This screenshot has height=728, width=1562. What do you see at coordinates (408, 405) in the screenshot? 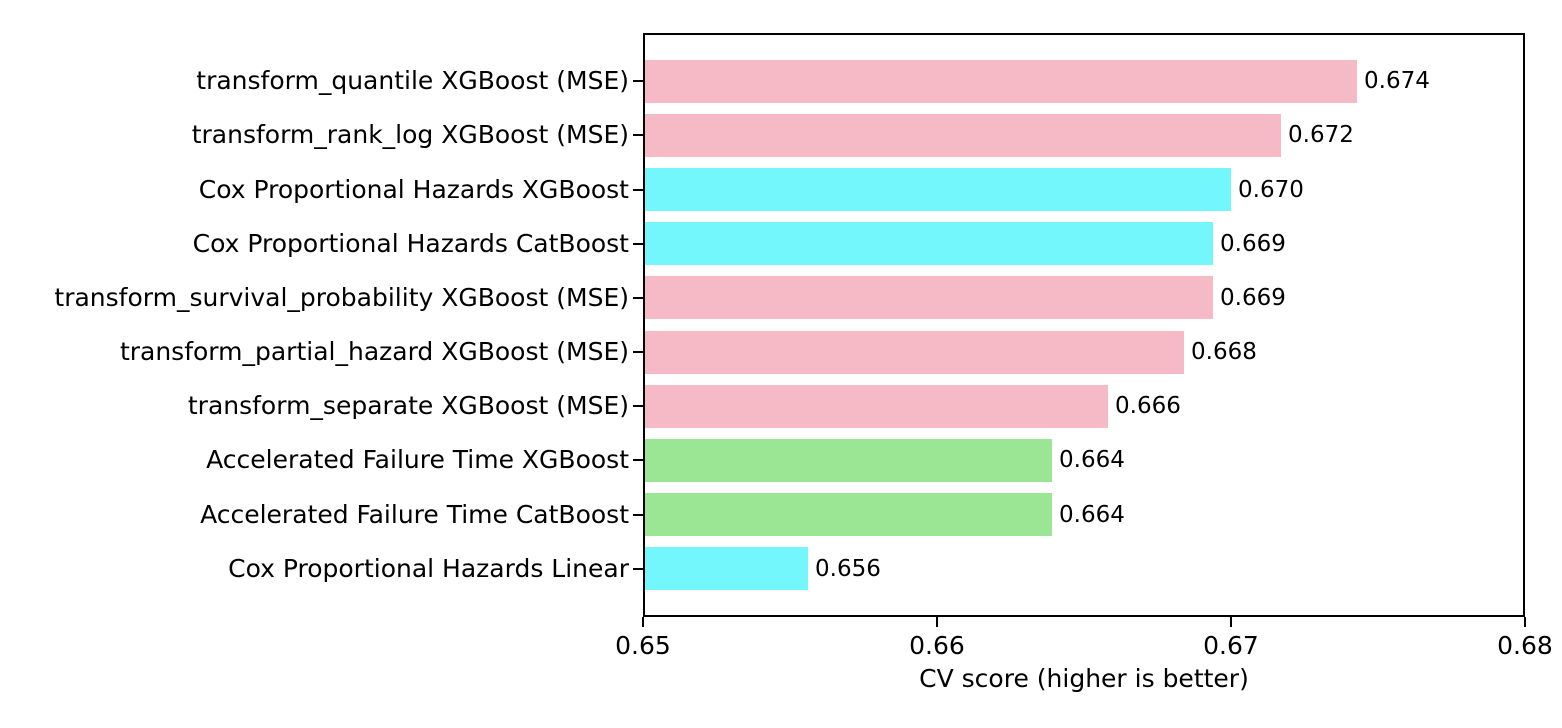
I see `category-label: transform_separate XGBoost (MSE)` at bounding box center [408, 405].